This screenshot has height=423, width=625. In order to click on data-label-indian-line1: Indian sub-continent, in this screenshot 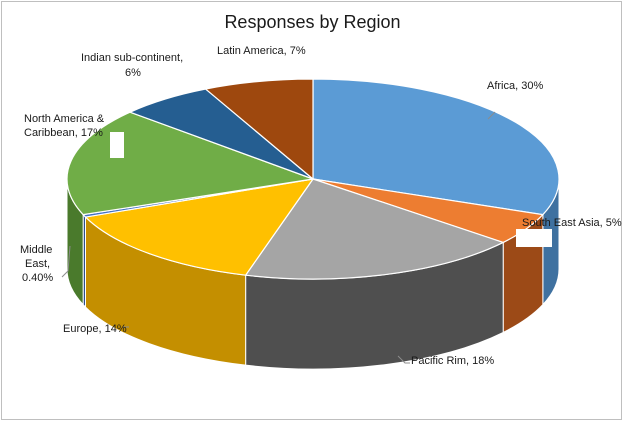, I will do `click(132, 58)`.